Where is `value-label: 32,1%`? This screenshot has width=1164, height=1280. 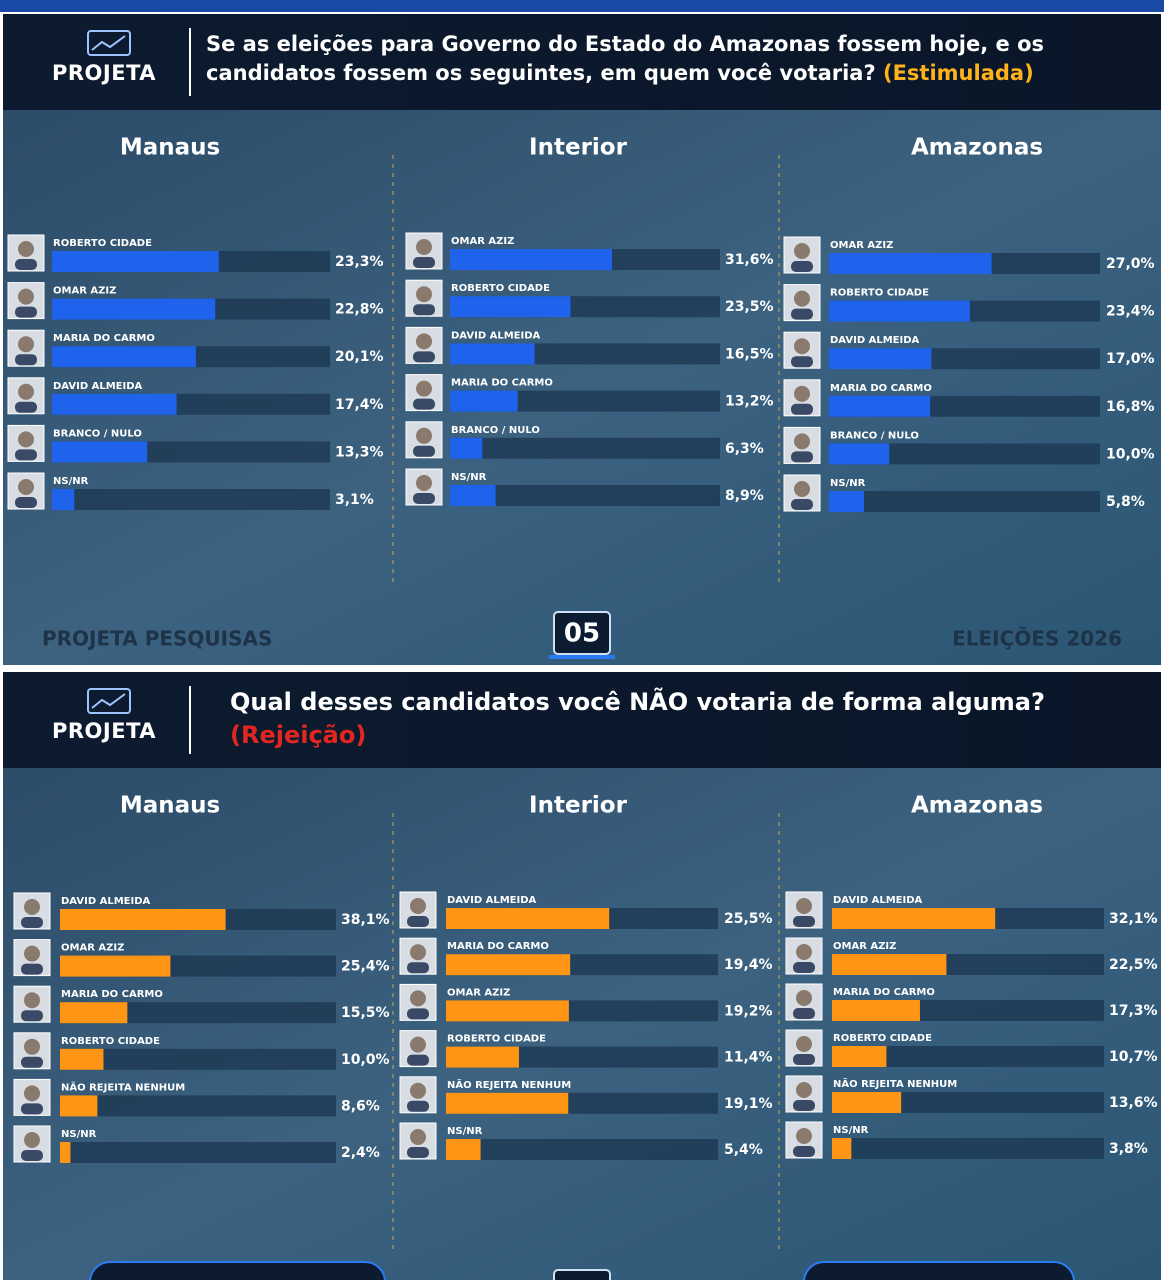
value-label: 32,1% is located at coordinates (1133, 919).